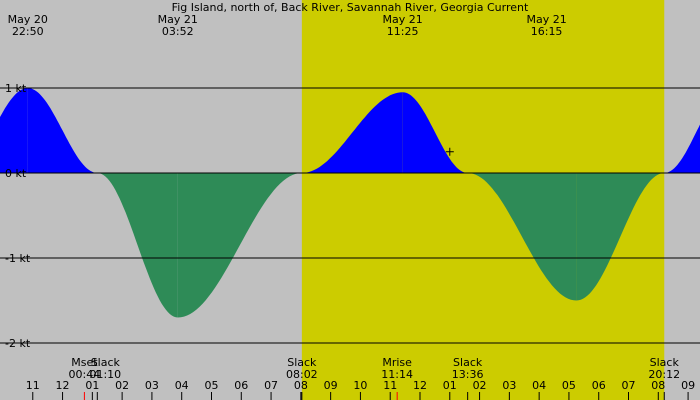 This screenshot has height=400, width=700. Describe the element at coordinates (84, 362) in the screenshot. I see `event-name: Mset` at that location.